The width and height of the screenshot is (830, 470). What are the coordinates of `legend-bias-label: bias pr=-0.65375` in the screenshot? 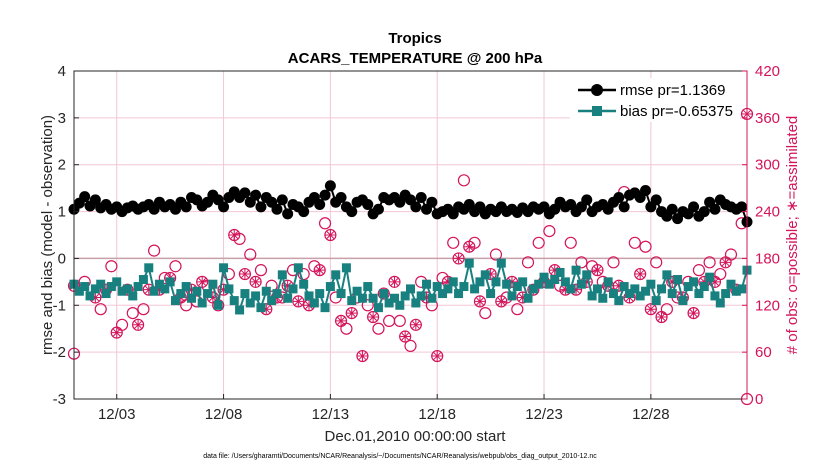 It's located at (676, 111).